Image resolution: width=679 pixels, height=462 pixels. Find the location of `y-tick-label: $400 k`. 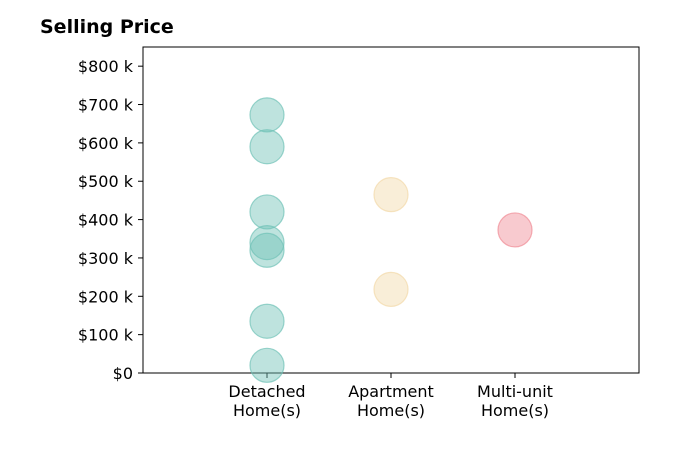

y-tick-label: $400 k is located at coordinates (106, 220).